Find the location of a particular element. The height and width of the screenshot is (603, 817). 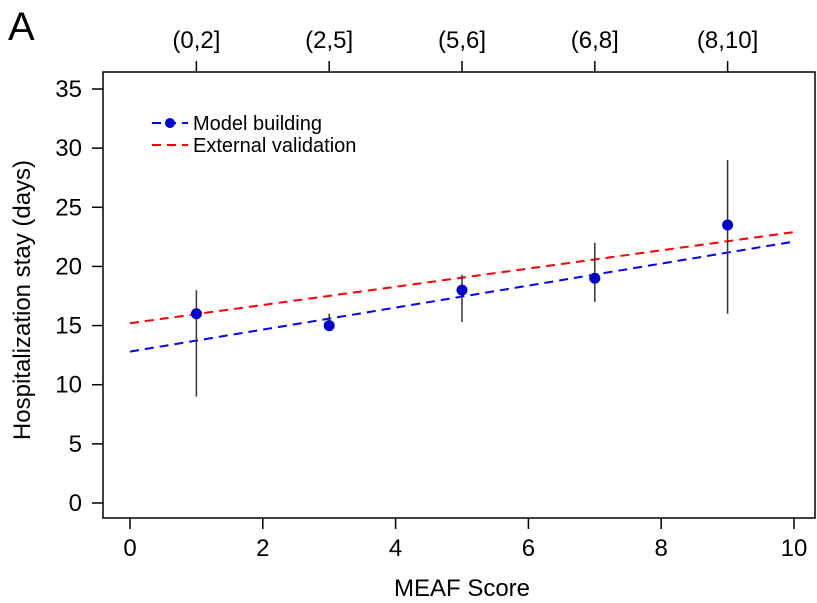

legend-label-external-validation: External validation is located at coordinates (274, 146).